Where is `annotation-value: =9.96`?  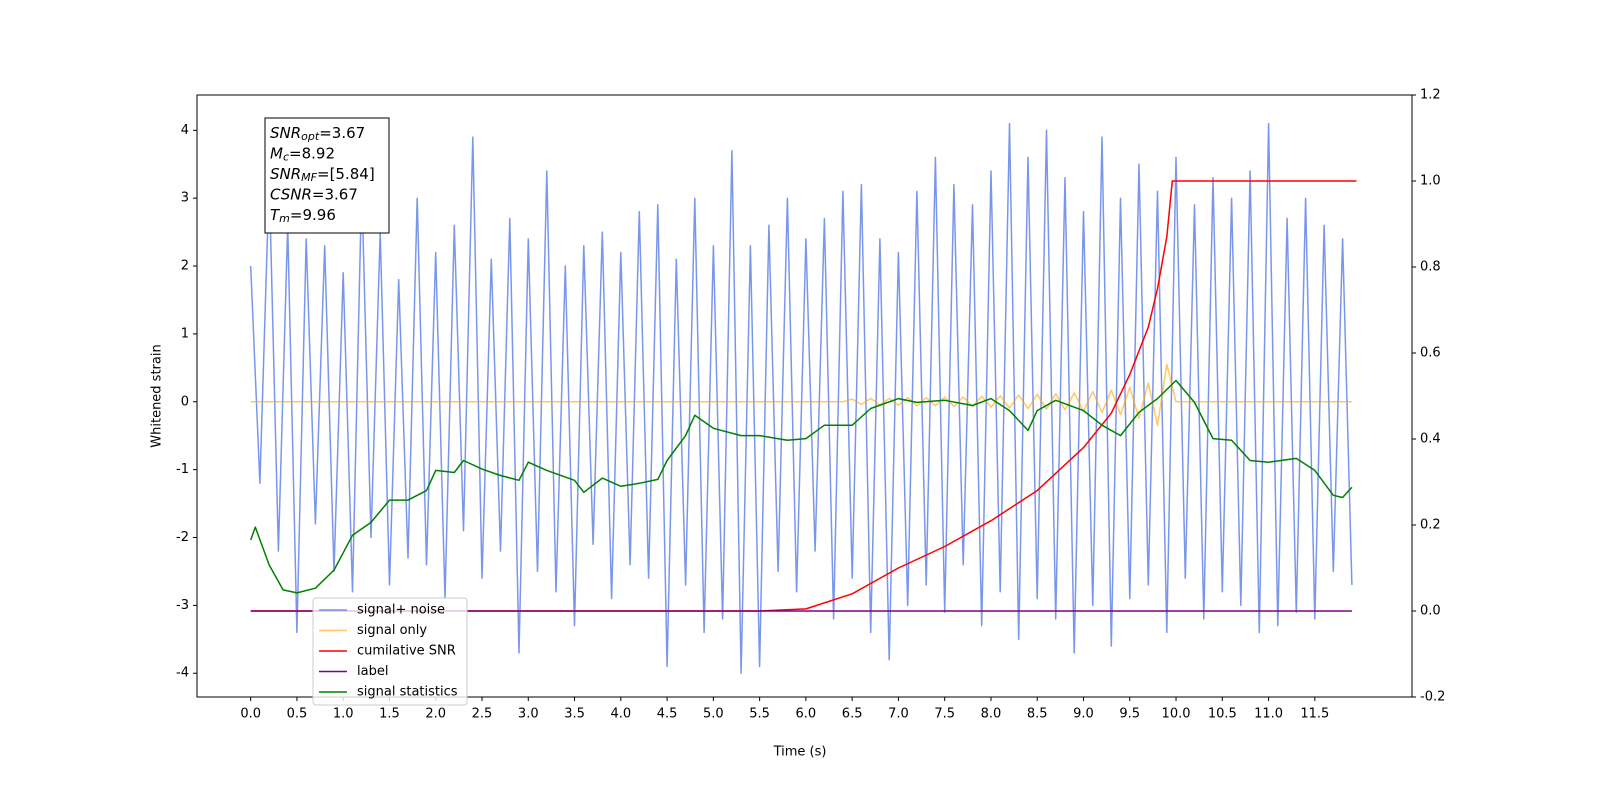 annotation-value: =9.96 is located at coordinates (313, 215).